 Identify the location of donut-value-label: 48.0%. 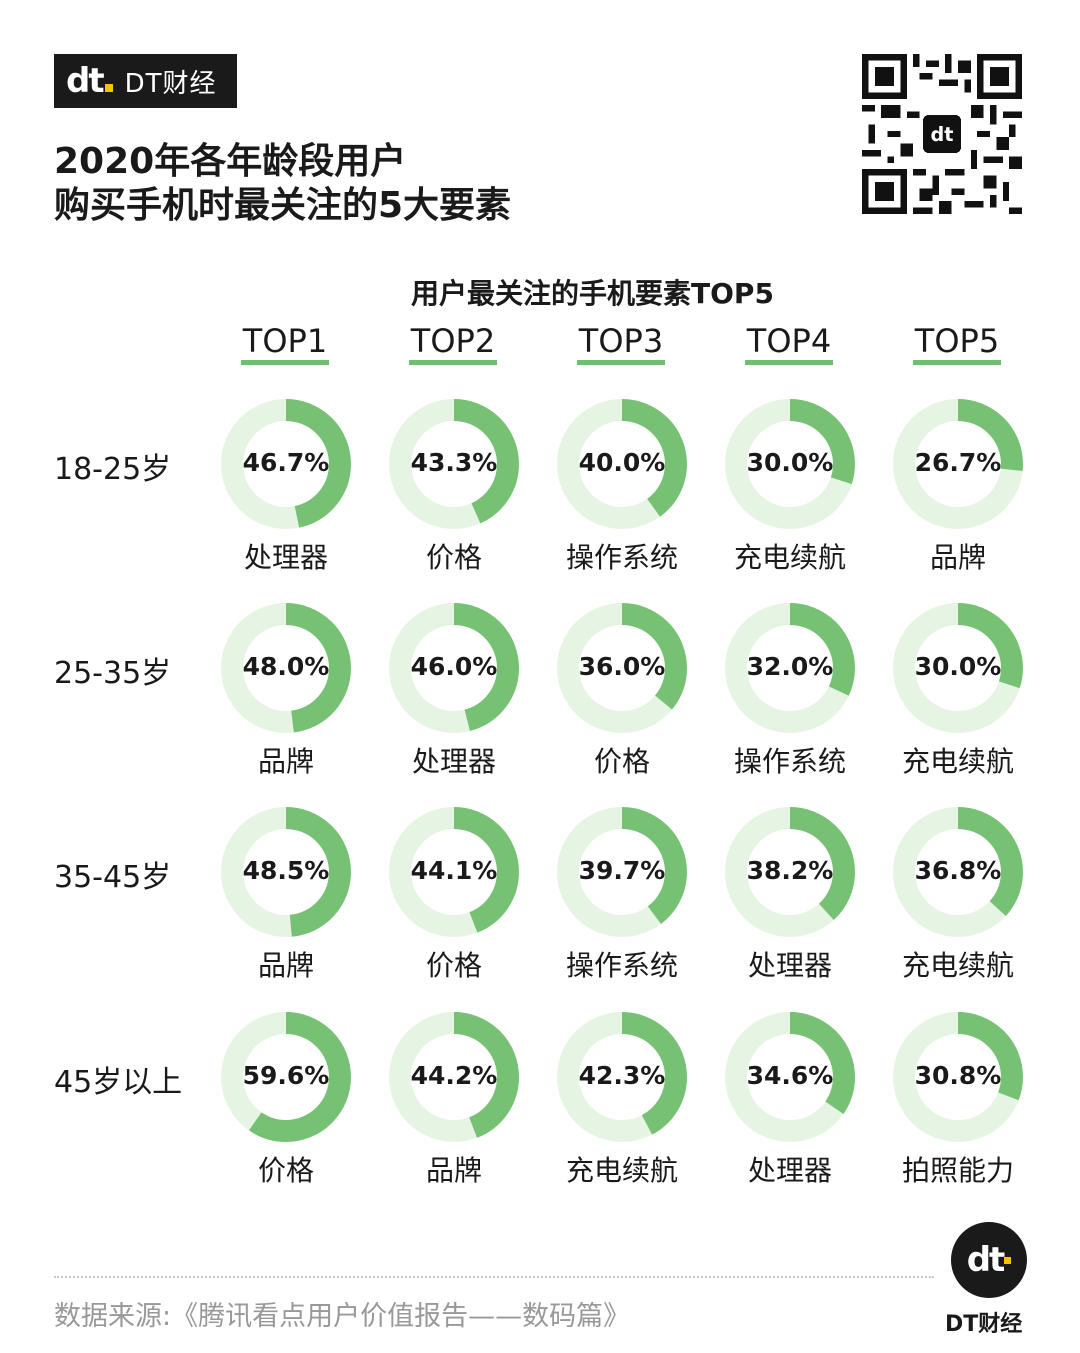
(286, 666).